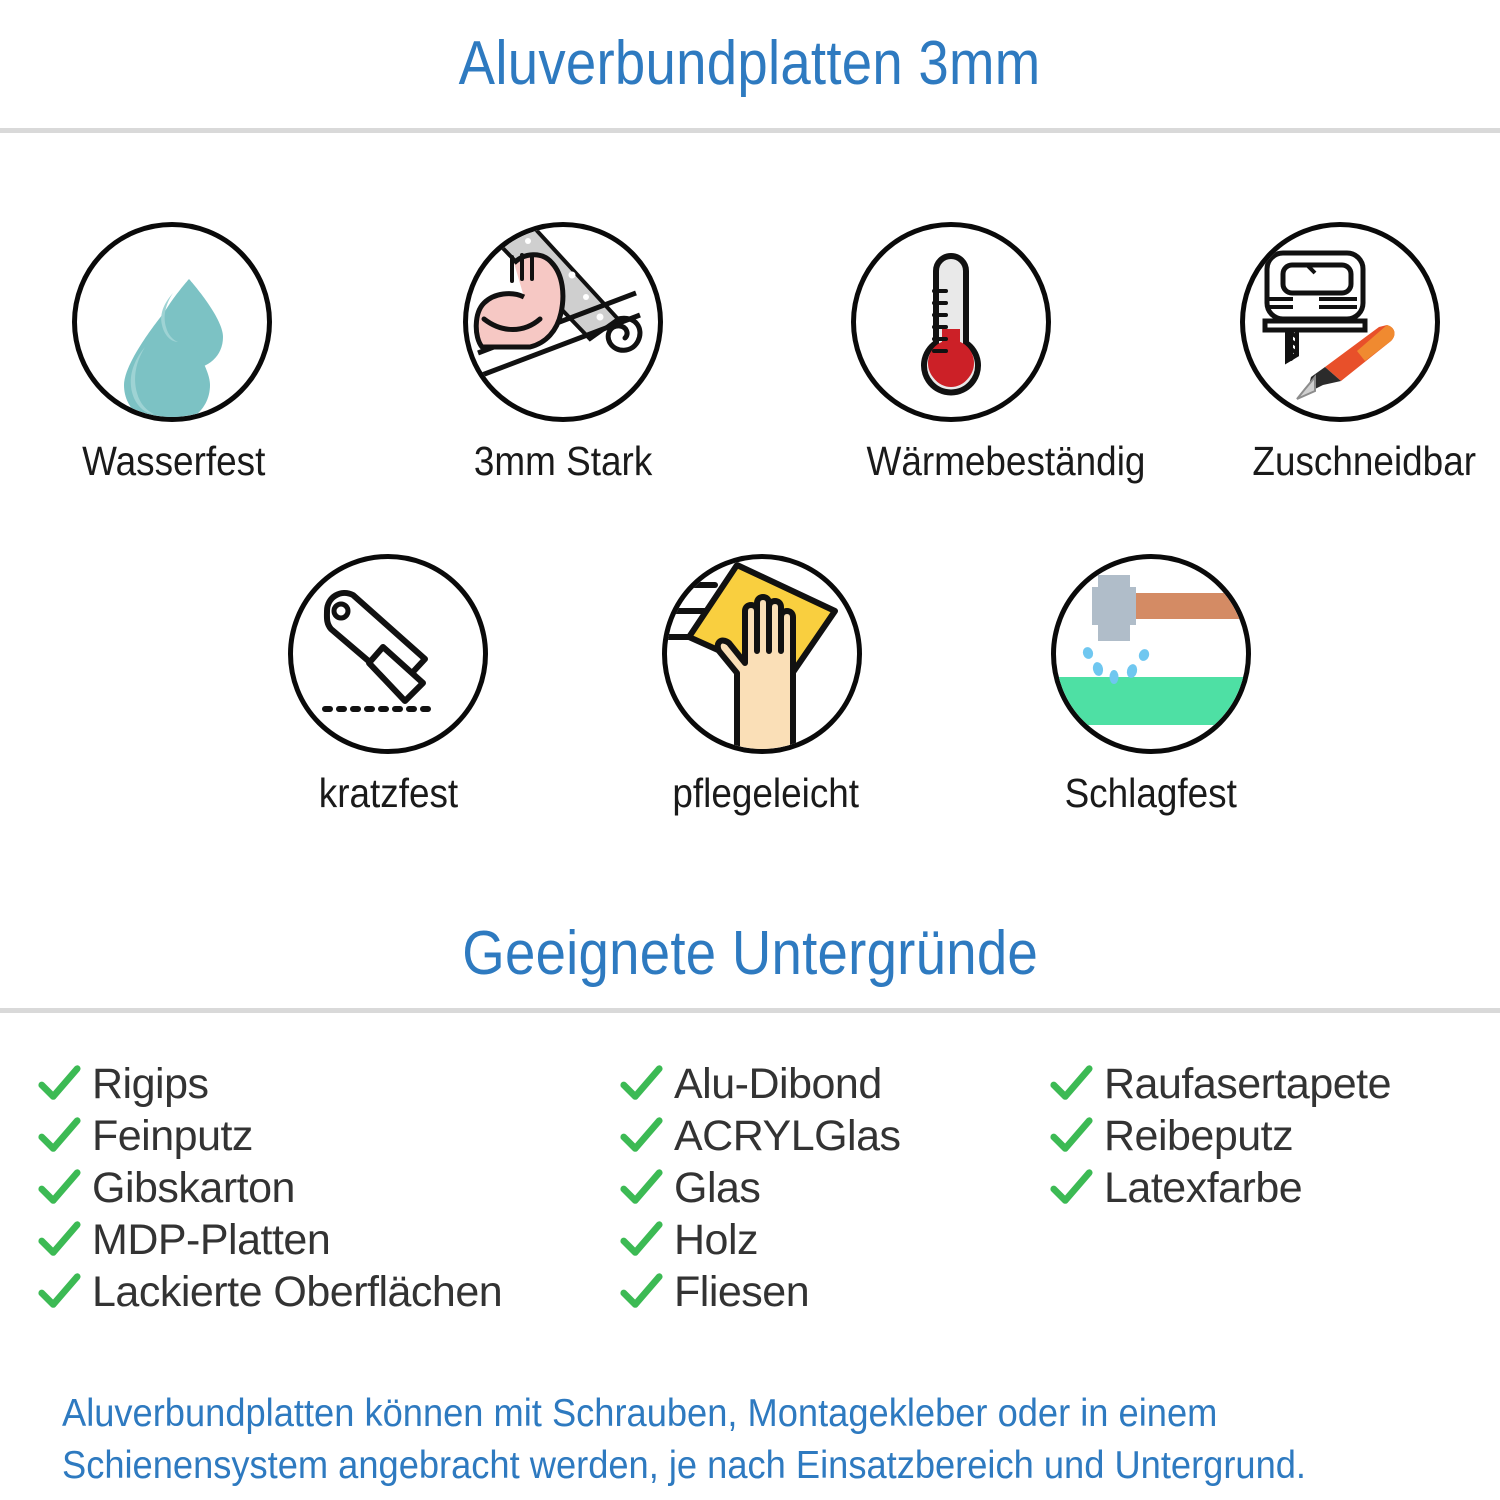  I want to click on feature-3mm-stark: 3mm Stark, so click(563, 353).